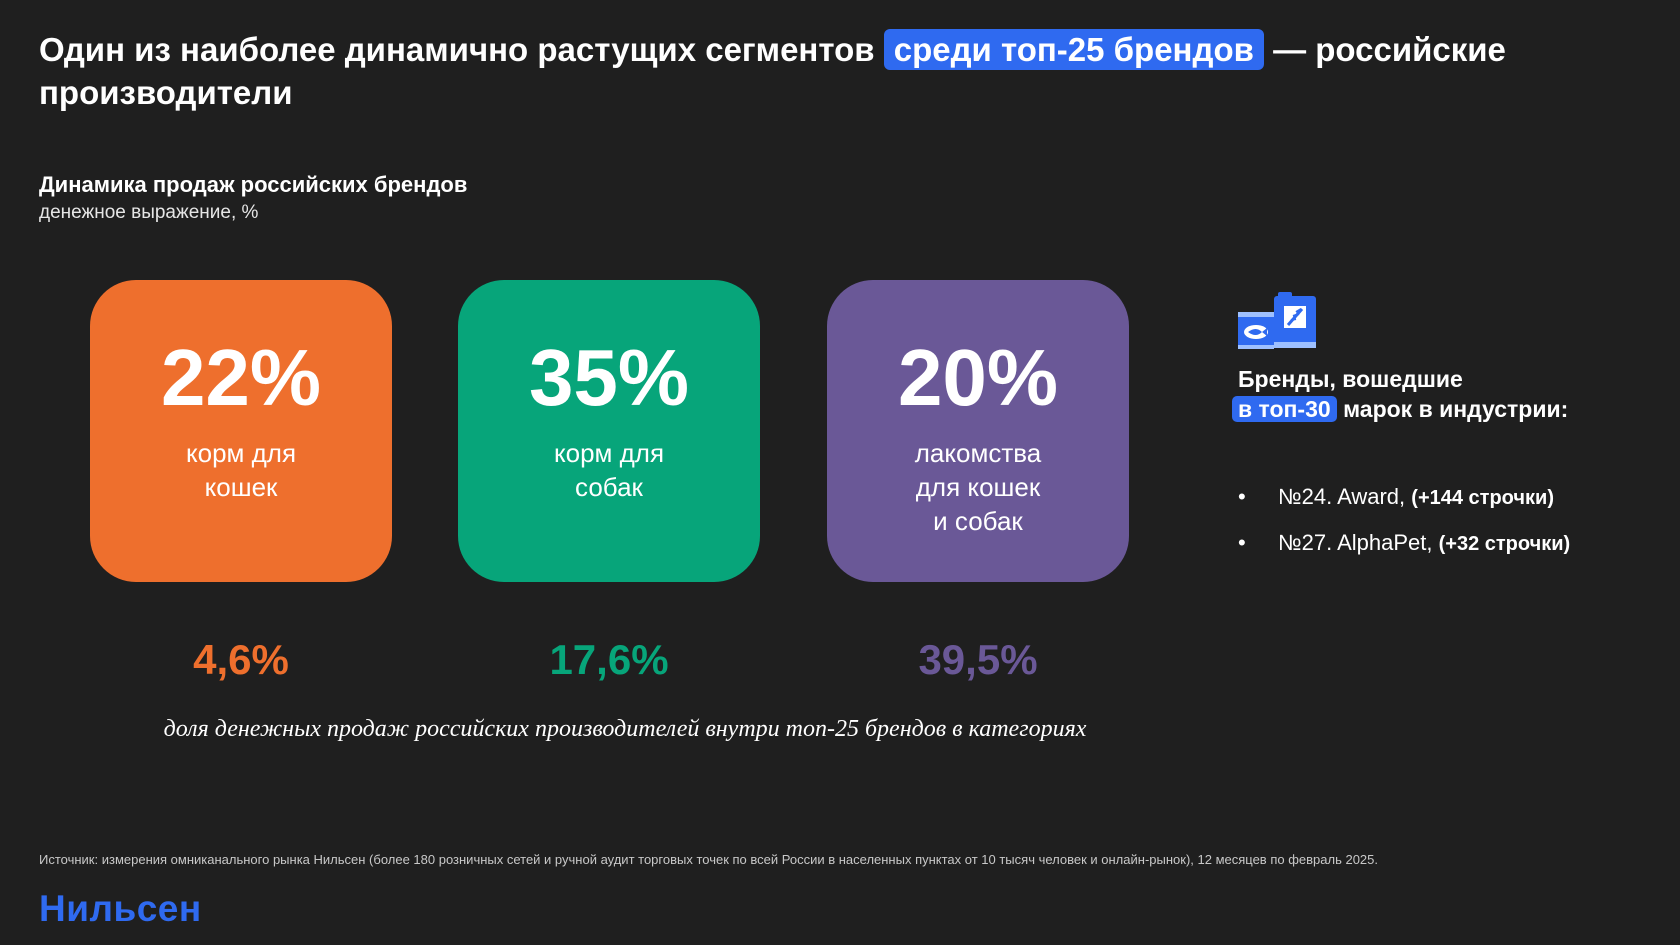 This screenshot has height=945, width=1680. Describe the element at coordinates (609, 431) in the screenshot. I see `card-dog-food: 35% корм для собак` at that location.